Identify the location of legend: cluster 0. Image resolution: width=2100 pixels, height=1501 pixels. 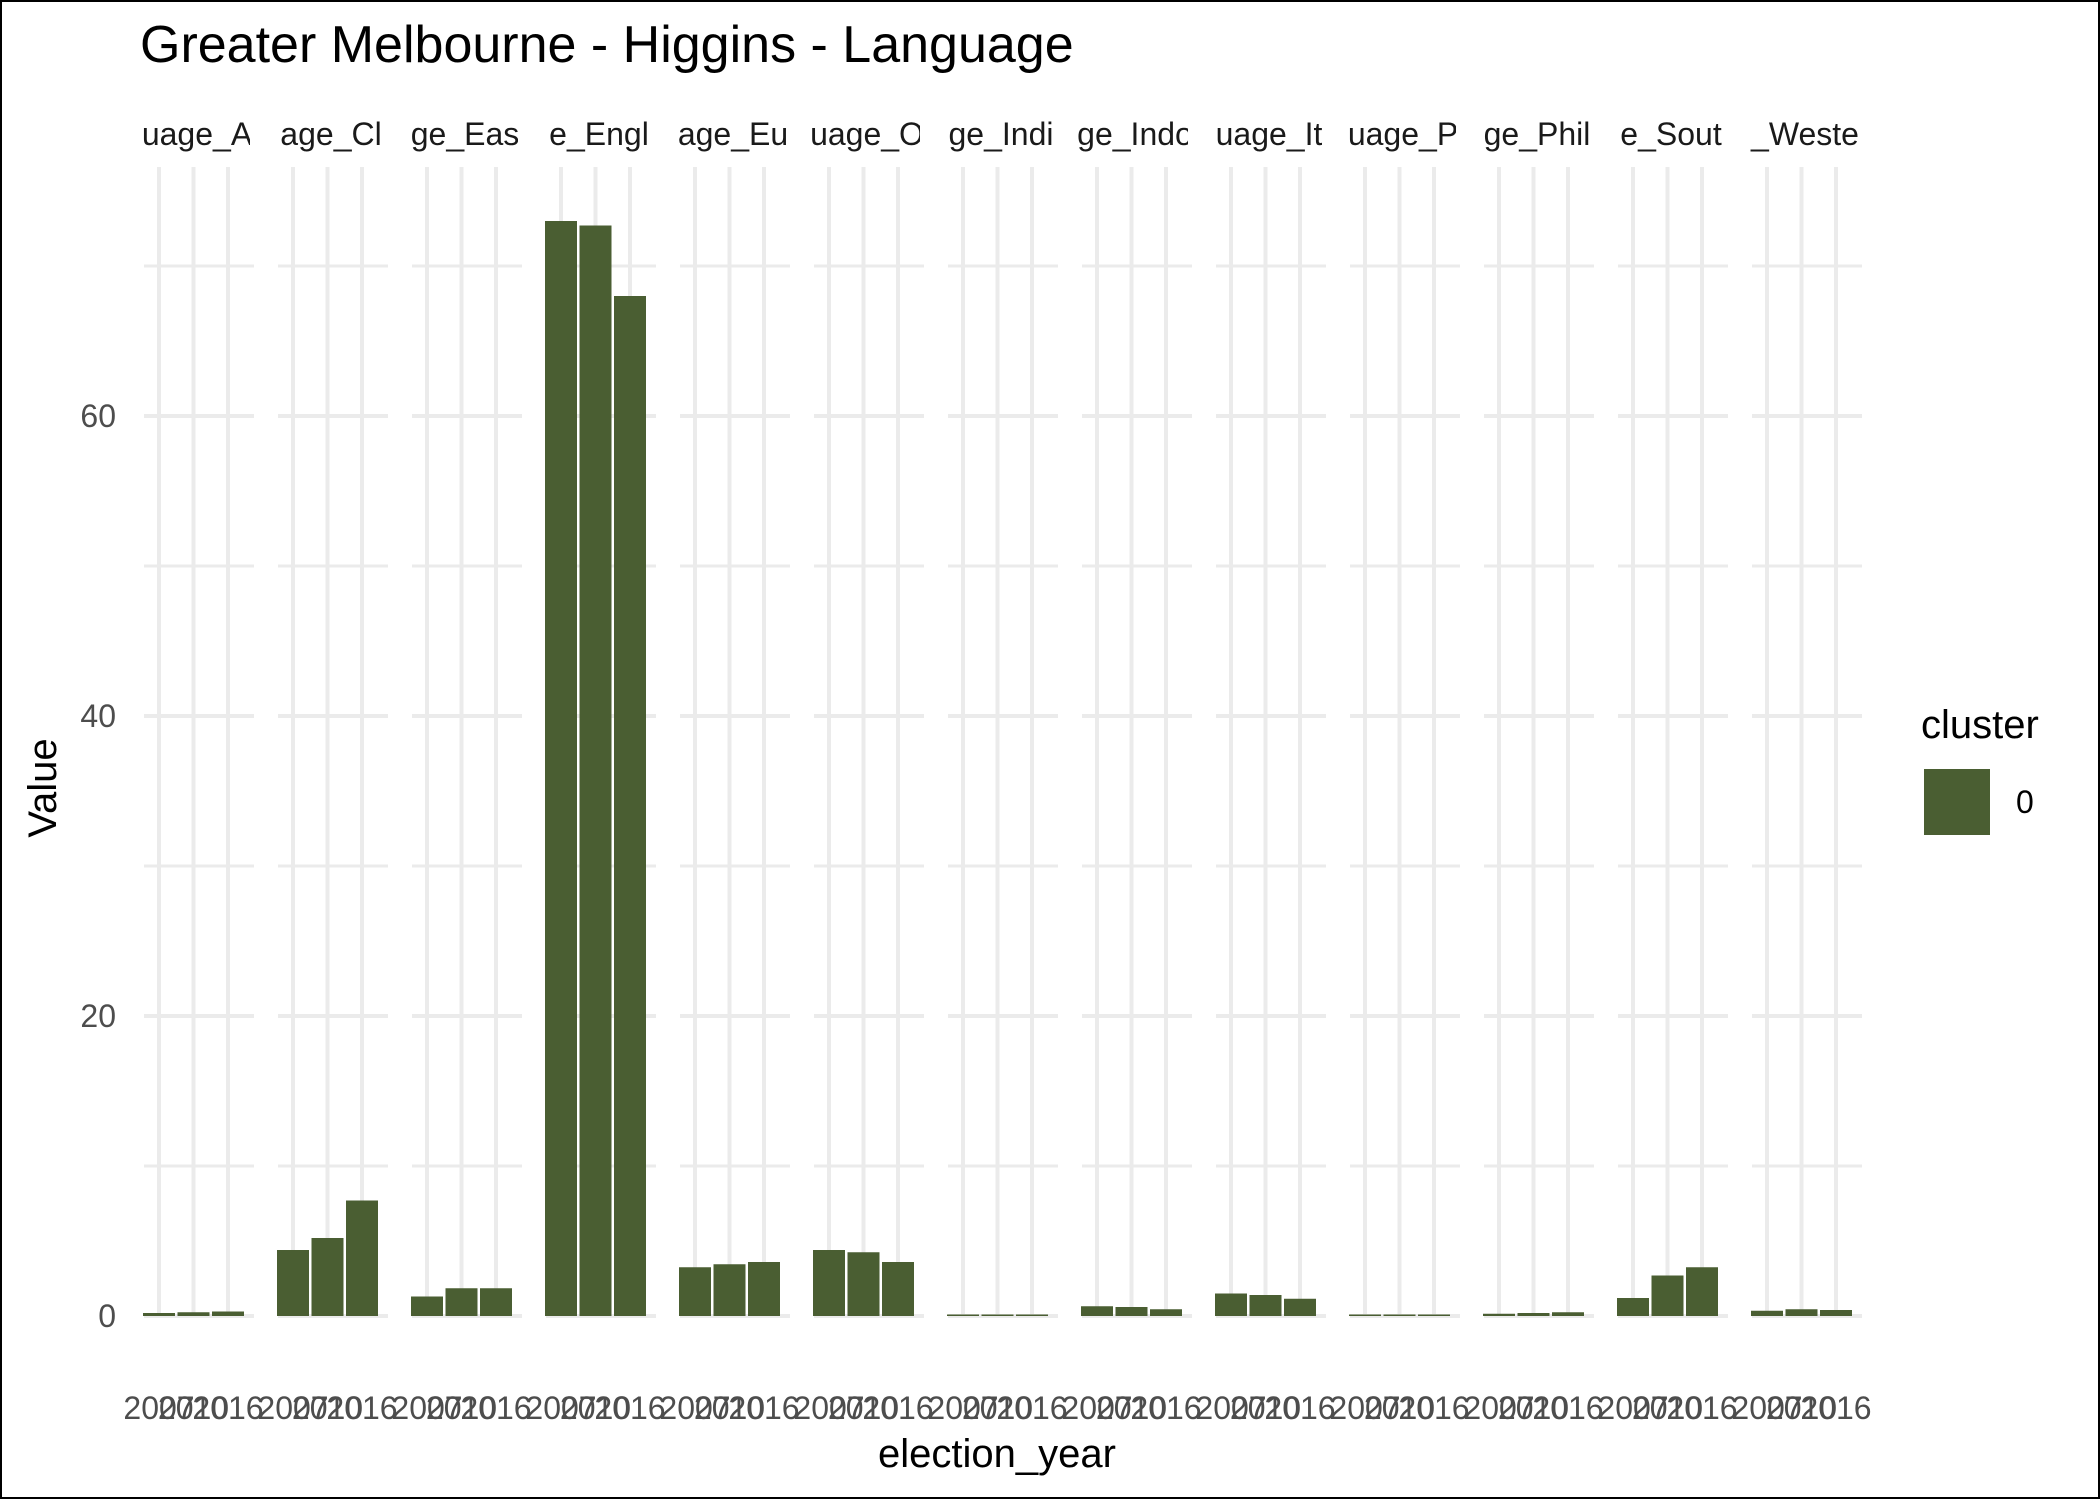
(1980, 769).